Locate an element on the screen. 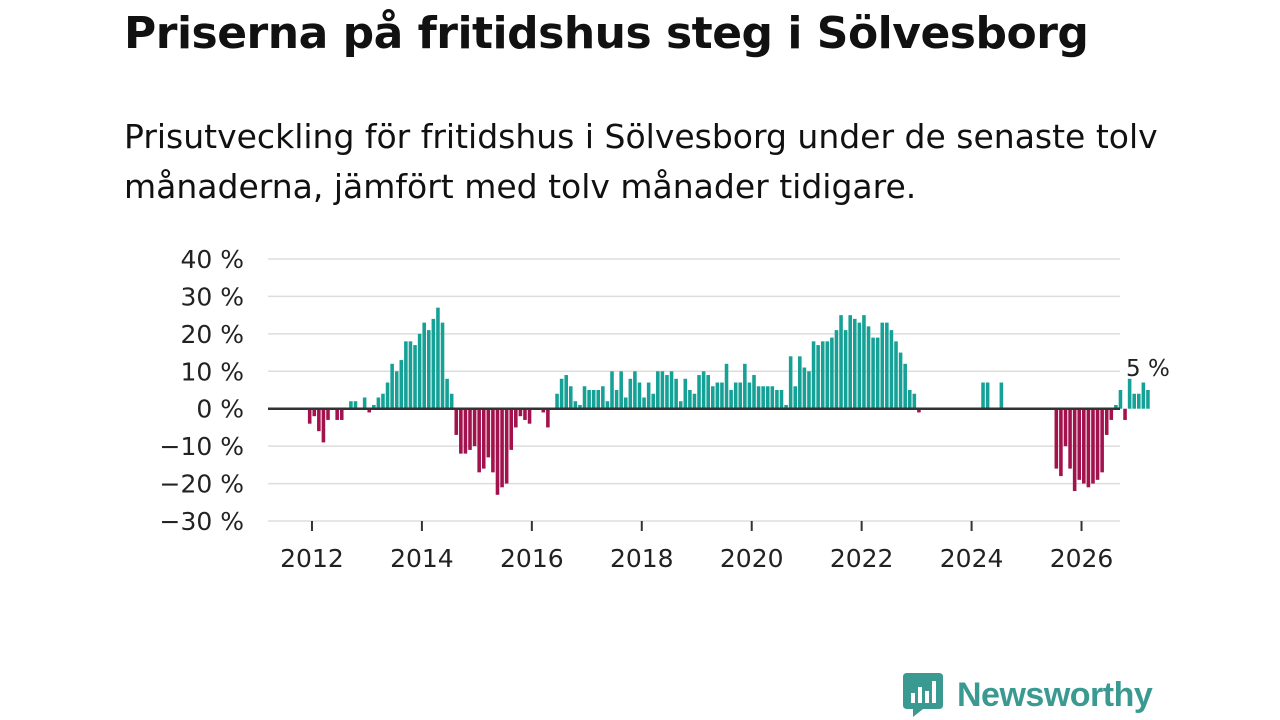 This screenshot has height=720, width=1280. y-tick-label: 20 % is located at coordinates (212, 334).